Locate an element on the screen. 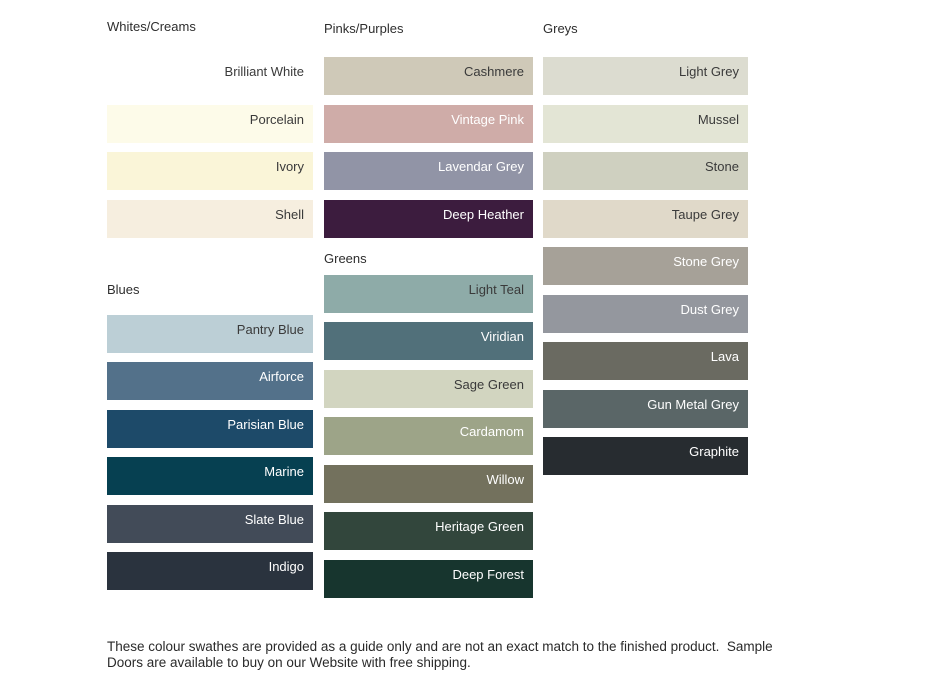 The image size is (933, 700). swatch-stone-grey: Stone Grey is located at coordinates (645, 266).